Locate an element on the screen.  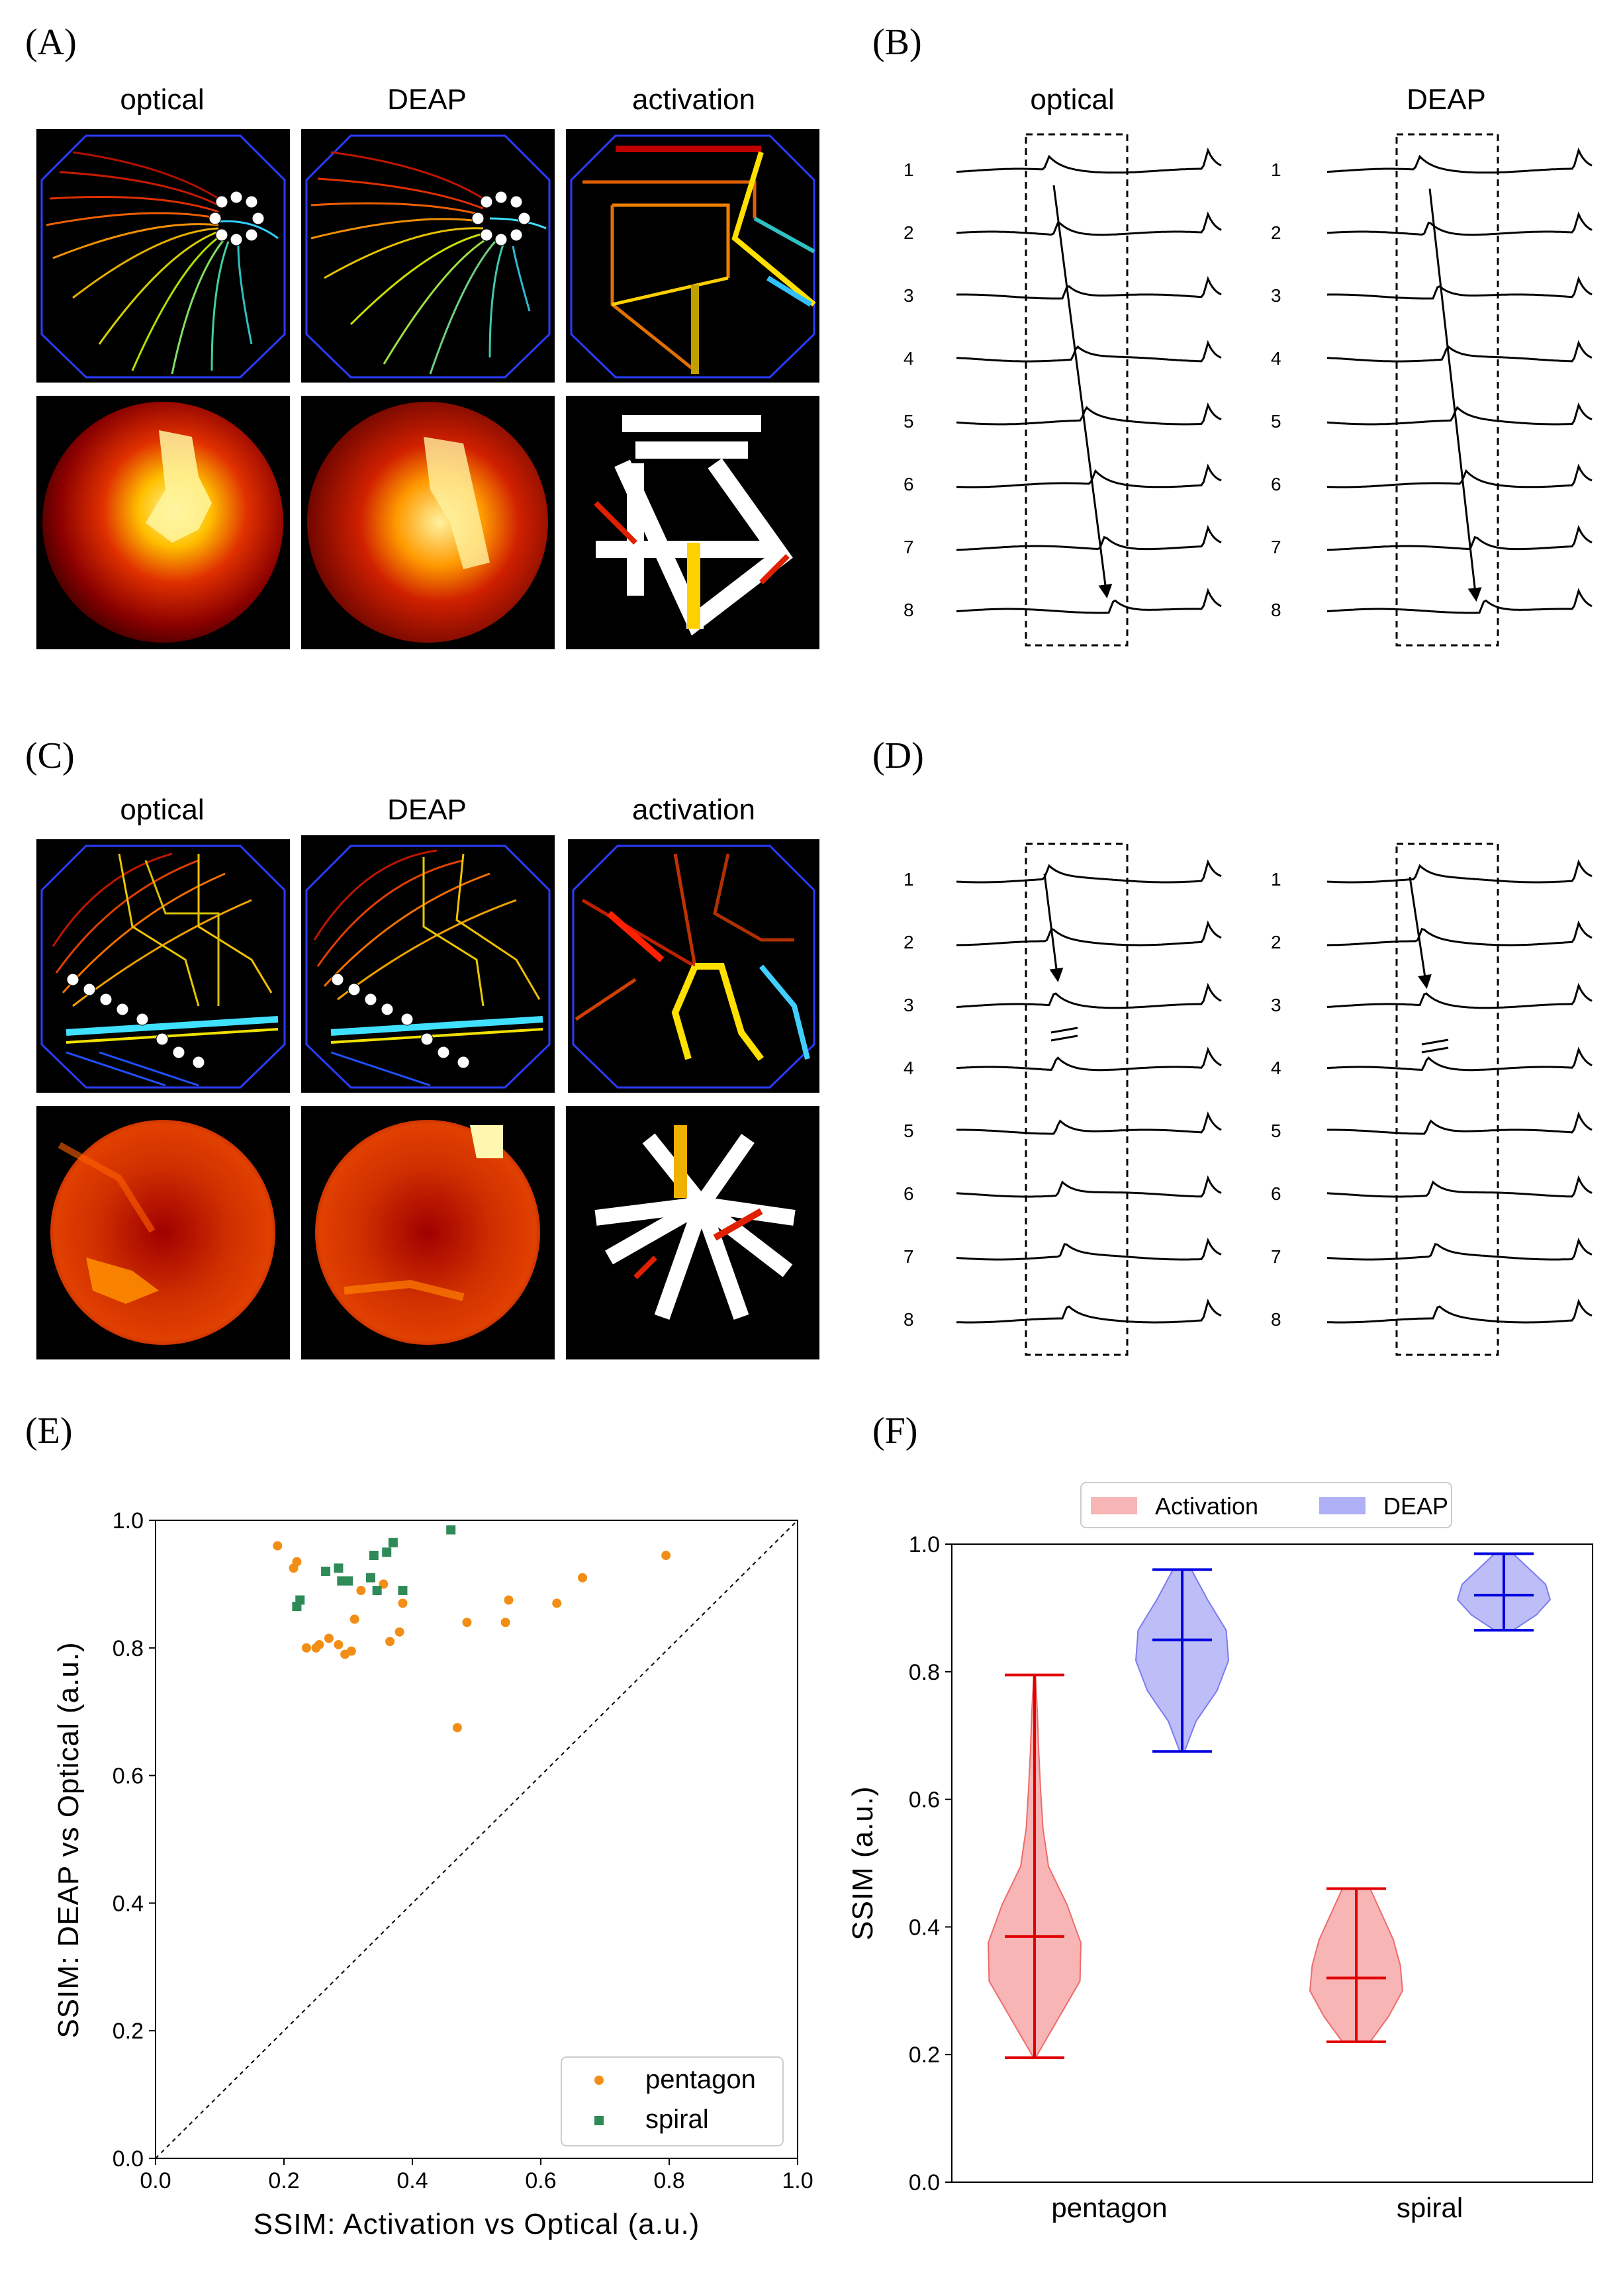
panel-a-map-deap is located at coordinates (428, 256).